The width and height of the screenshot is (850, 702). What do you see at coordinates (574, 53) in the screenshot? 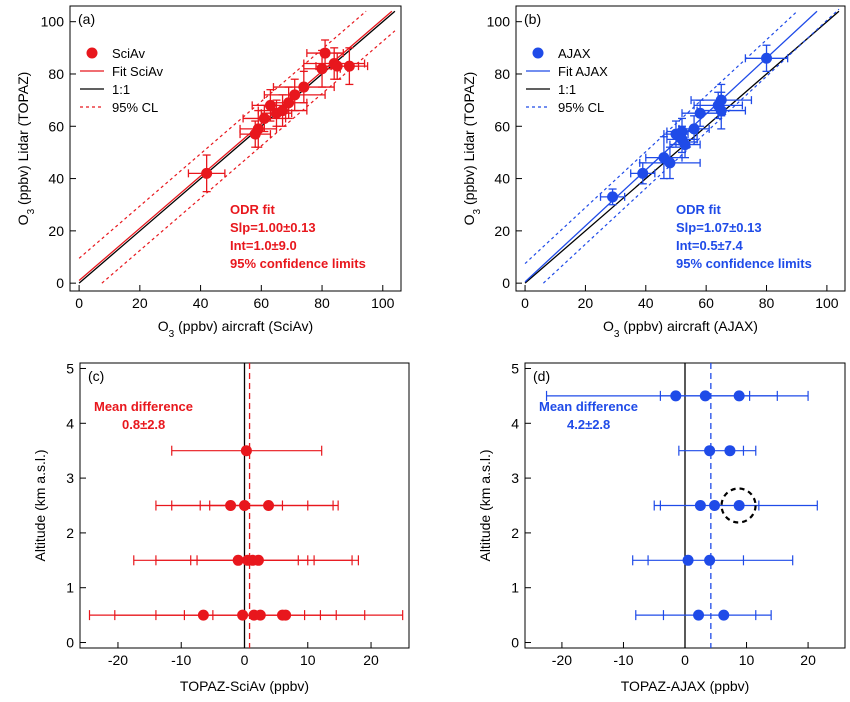
I see `legend-entry-data: AJAX` at bounding box center [574, 53].